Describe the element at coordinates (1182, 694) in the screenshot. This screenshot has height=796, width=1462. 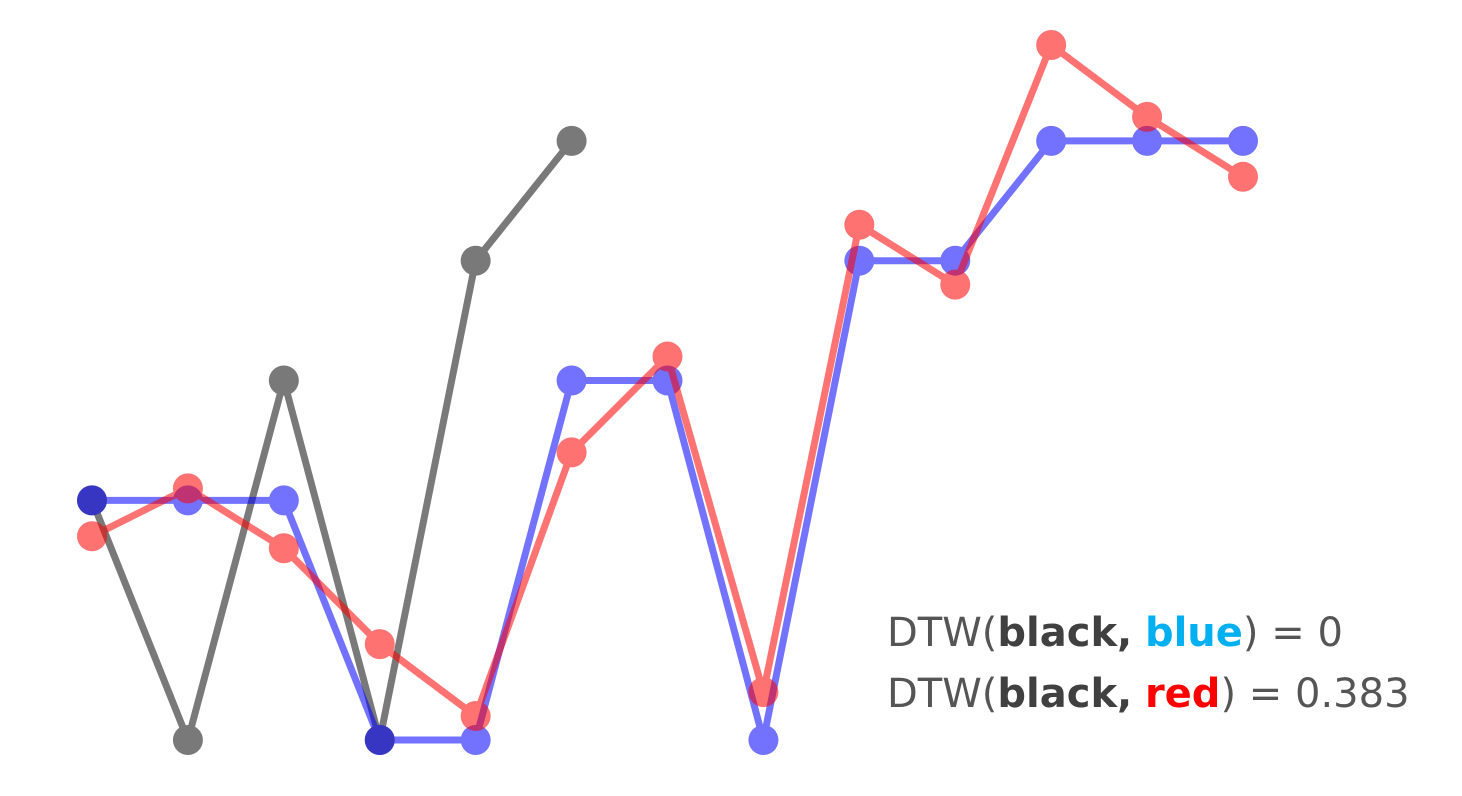
I see `annotation-red-label: red` at that location.